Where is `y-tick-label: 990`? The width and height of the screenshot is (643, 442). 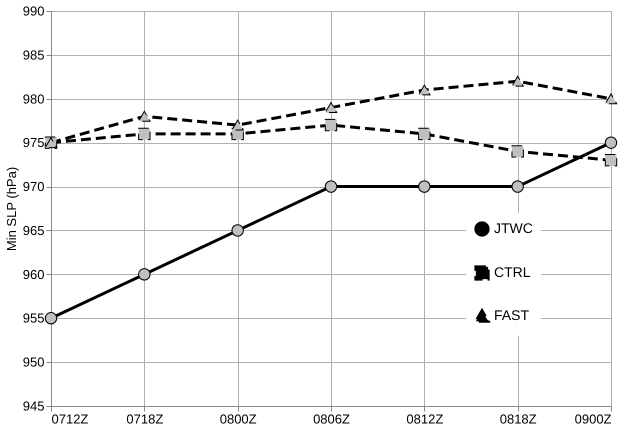
y-tick-label: 990 is located at coordinates (33, 11).